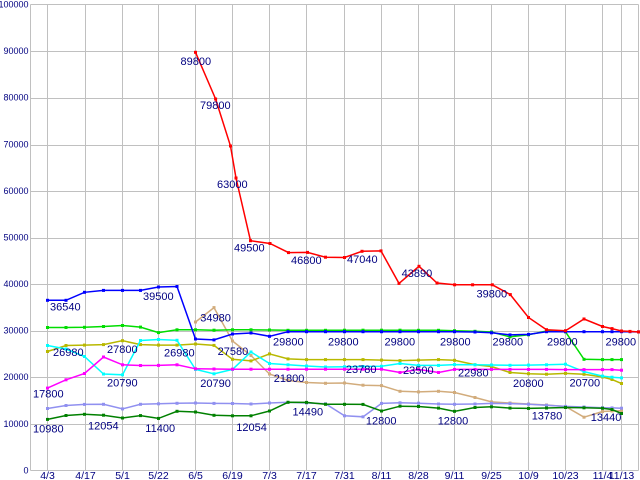  Describe the element at coordinates (15, 98) in the screenshot. I see `svg-text: 80000` at that location.